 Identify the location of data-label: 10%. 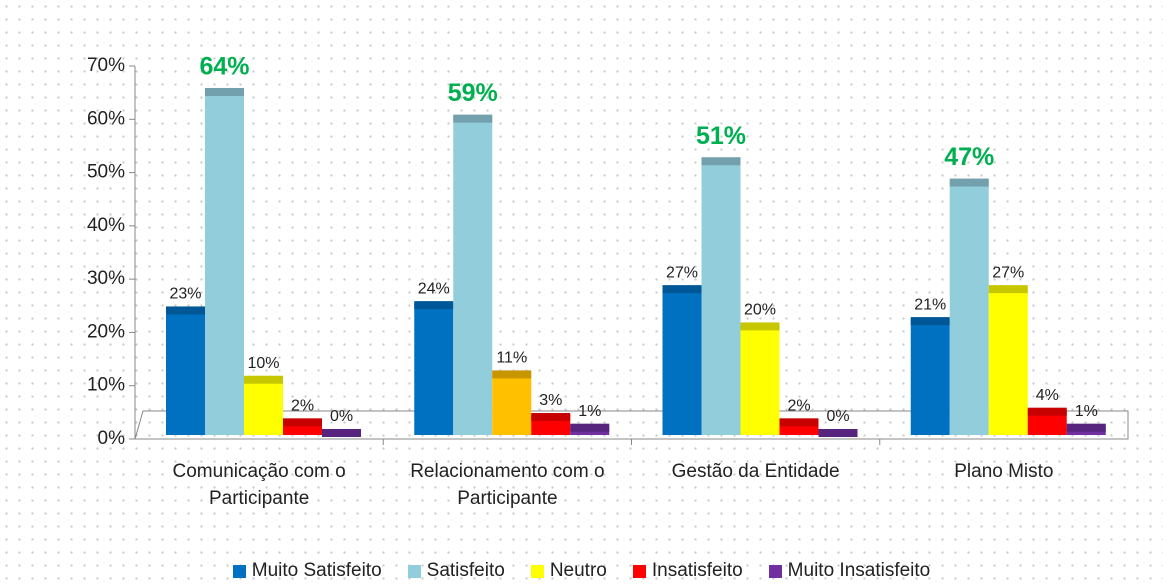
(263, 363).